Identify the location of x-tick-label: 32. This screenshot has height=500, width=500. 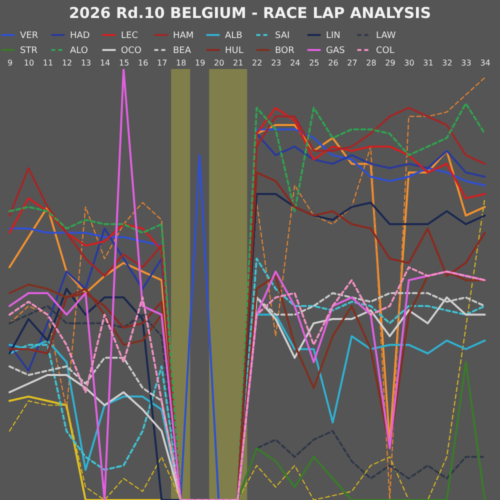
(447, 63).